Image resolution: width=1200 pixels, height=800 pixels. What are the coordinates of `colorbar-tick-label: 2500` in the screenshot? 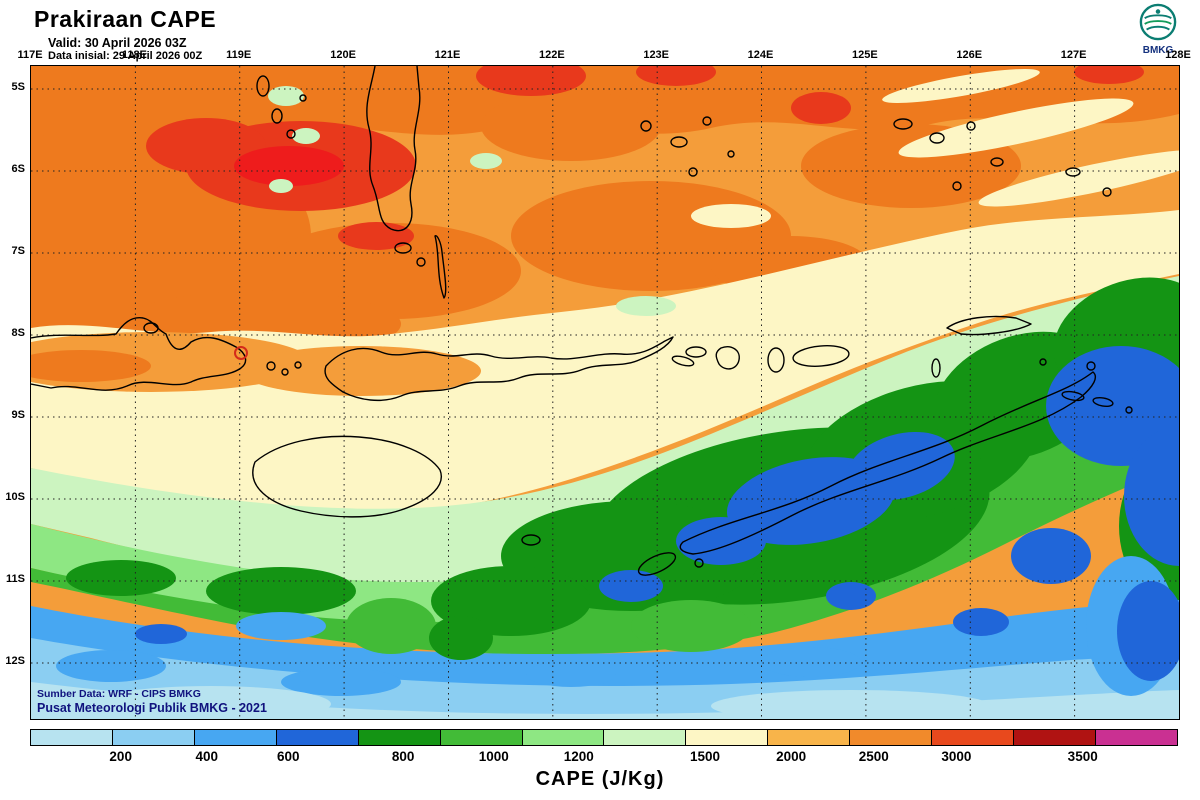 It's located at (873, 756).